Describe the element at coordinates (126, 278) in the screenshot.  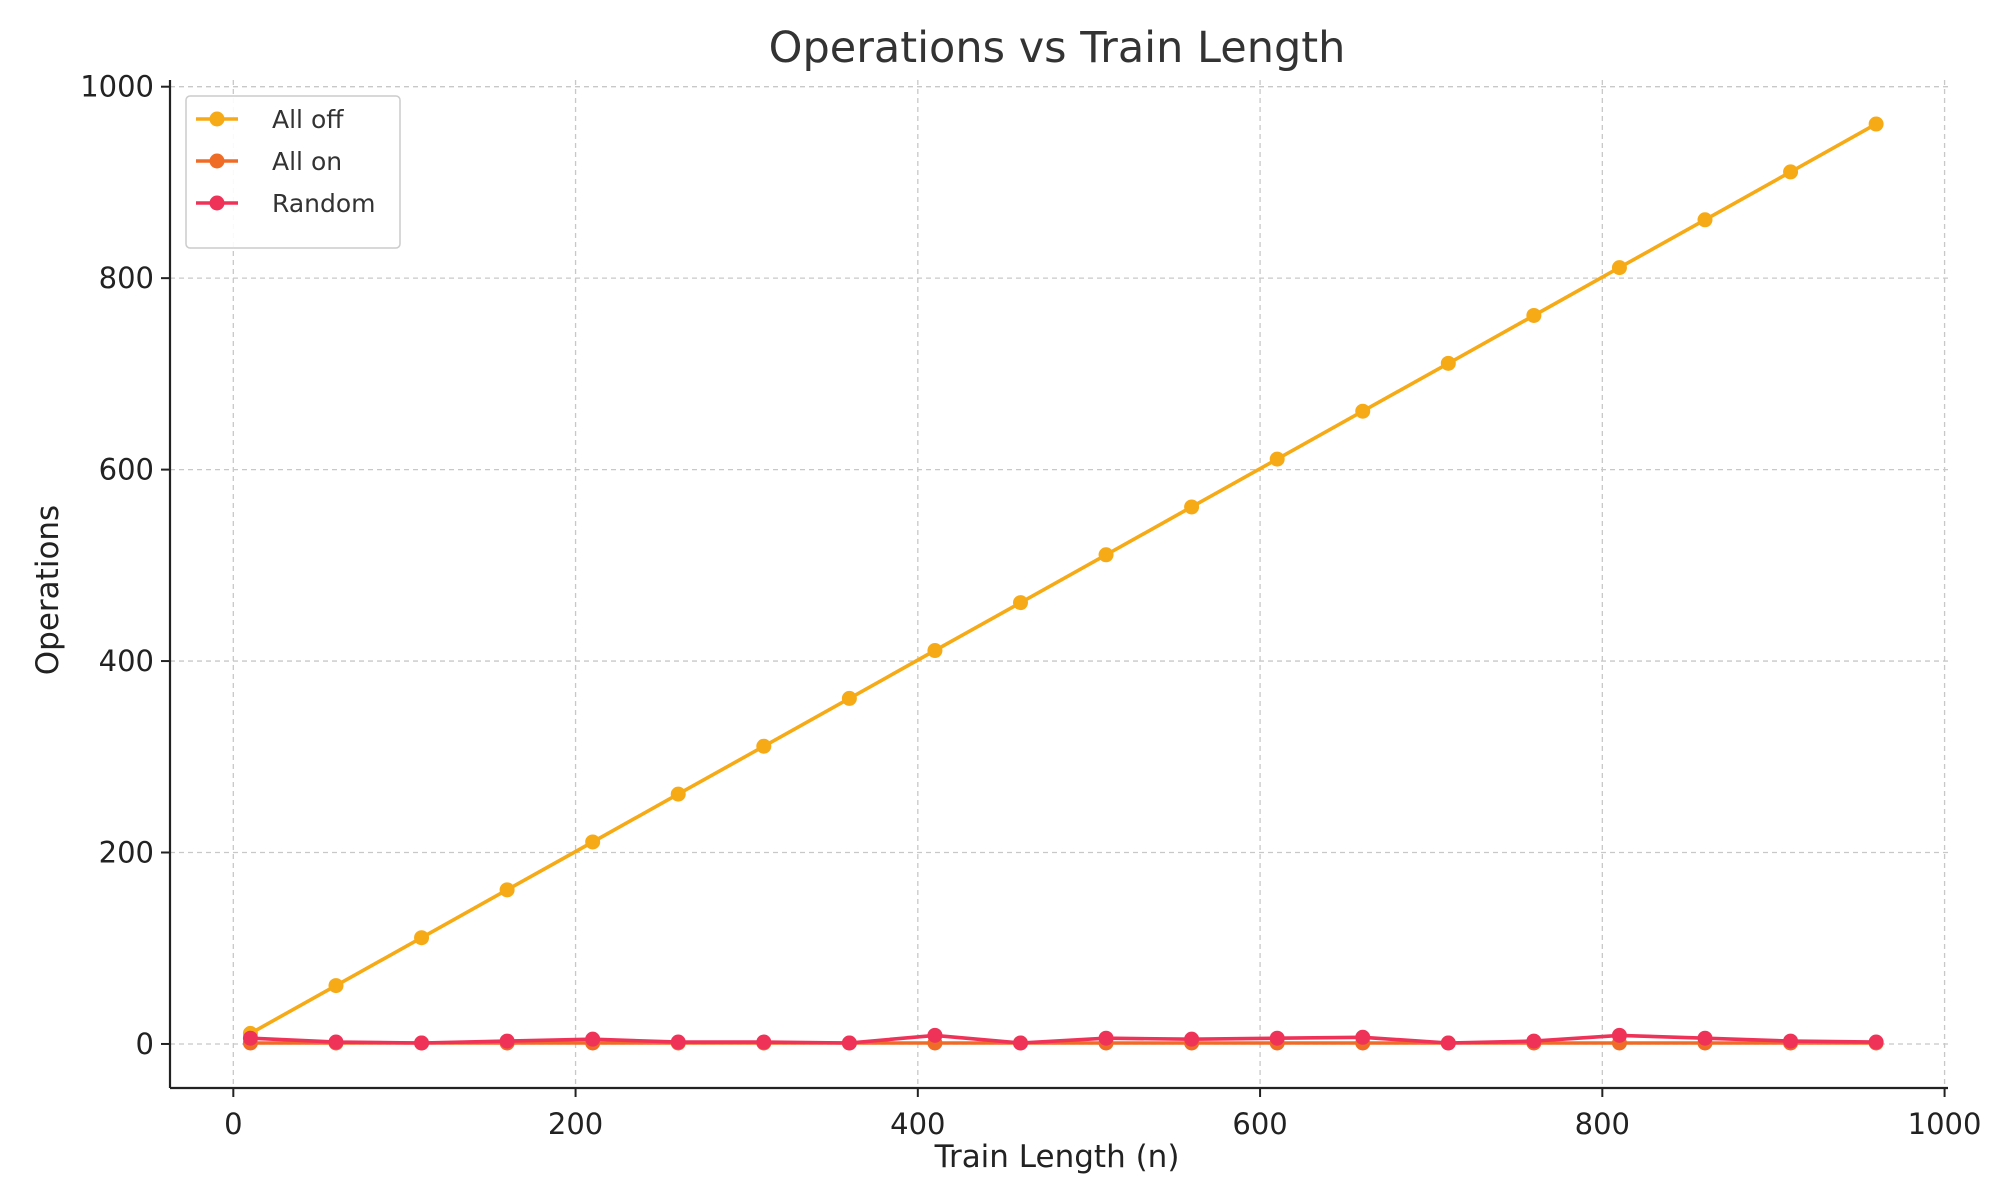
I see `y-tick-label: 800` at that location.